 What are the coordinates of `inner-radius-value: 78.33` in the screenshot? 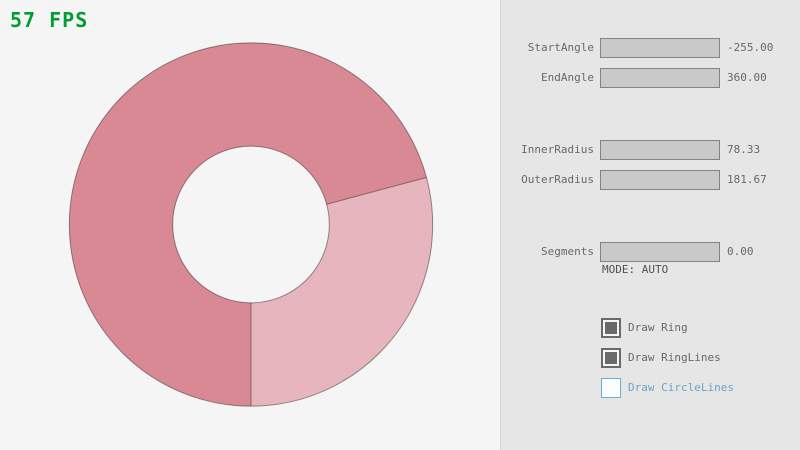 It's located at (744, 149).